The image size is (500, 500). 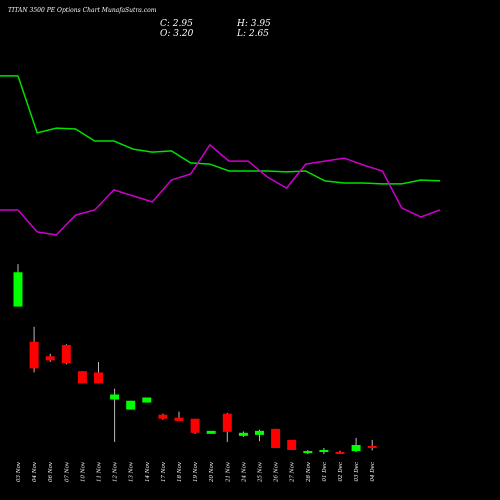 What do you see at coordinates (35, 471) in the screenshot?
I see `x-tick-label: 04 Nov` at bounding box center [35, 471].